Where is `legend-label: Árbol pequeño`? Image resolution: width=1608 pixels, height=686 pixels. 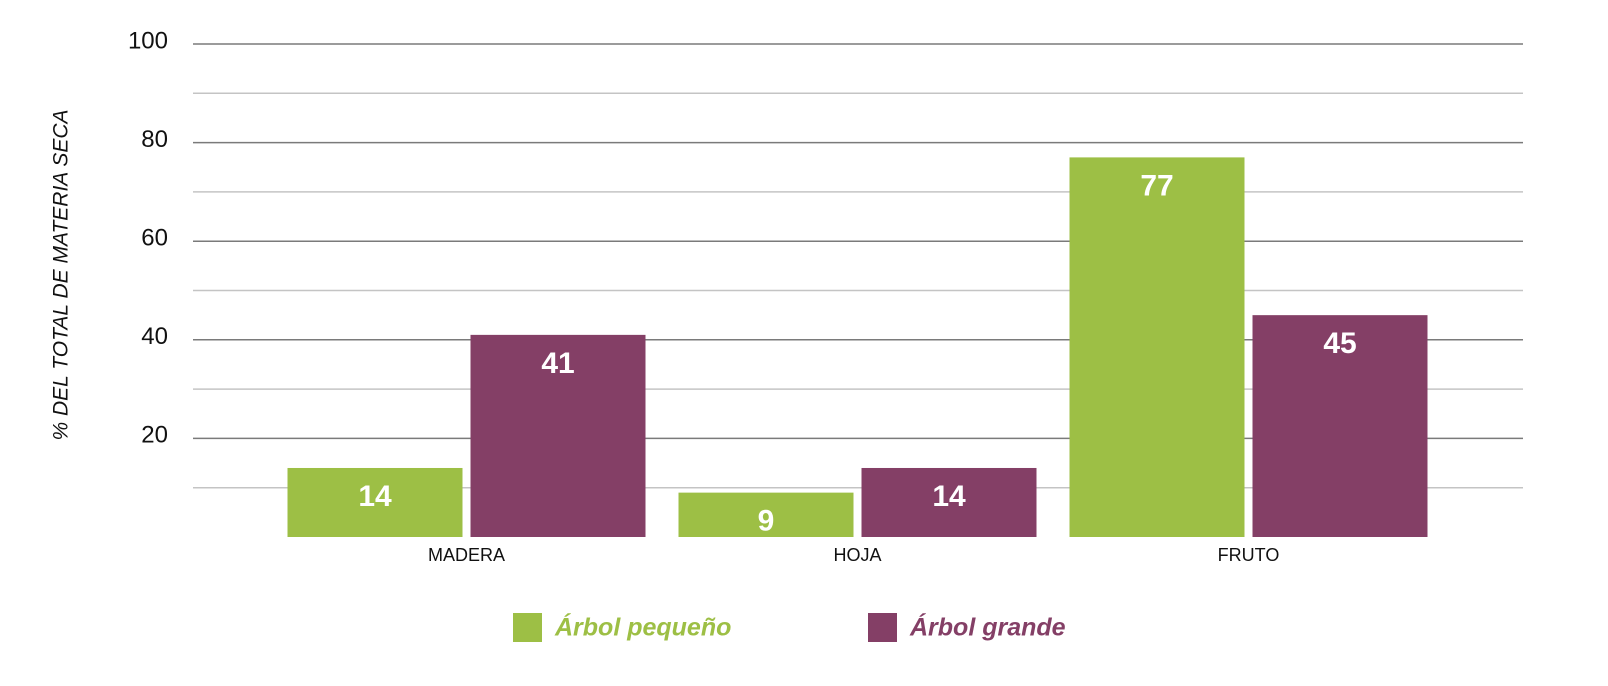
legend-label: Árbol pequeño is located at coordinates (642, 627).